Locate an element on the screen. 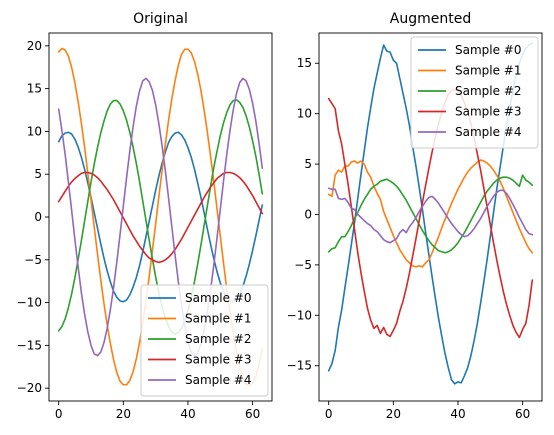 Image resolution: width=554 pixels, height=435 pixels. y-tick-label: 20 is located at coordinates (34, 46).